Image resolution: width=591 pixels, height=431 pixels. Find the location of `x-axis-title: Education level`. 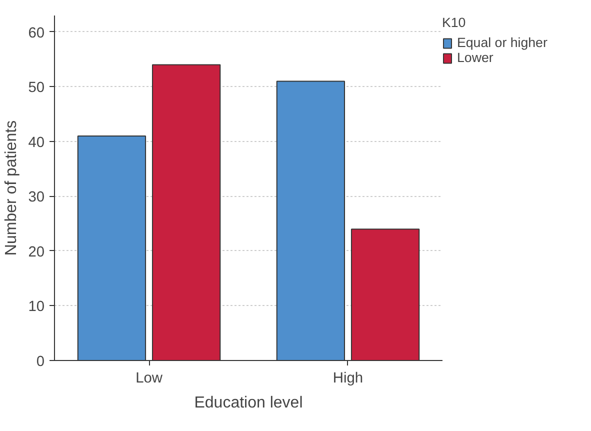

x-axis-title: Education level is located at coordinates (248, 403).